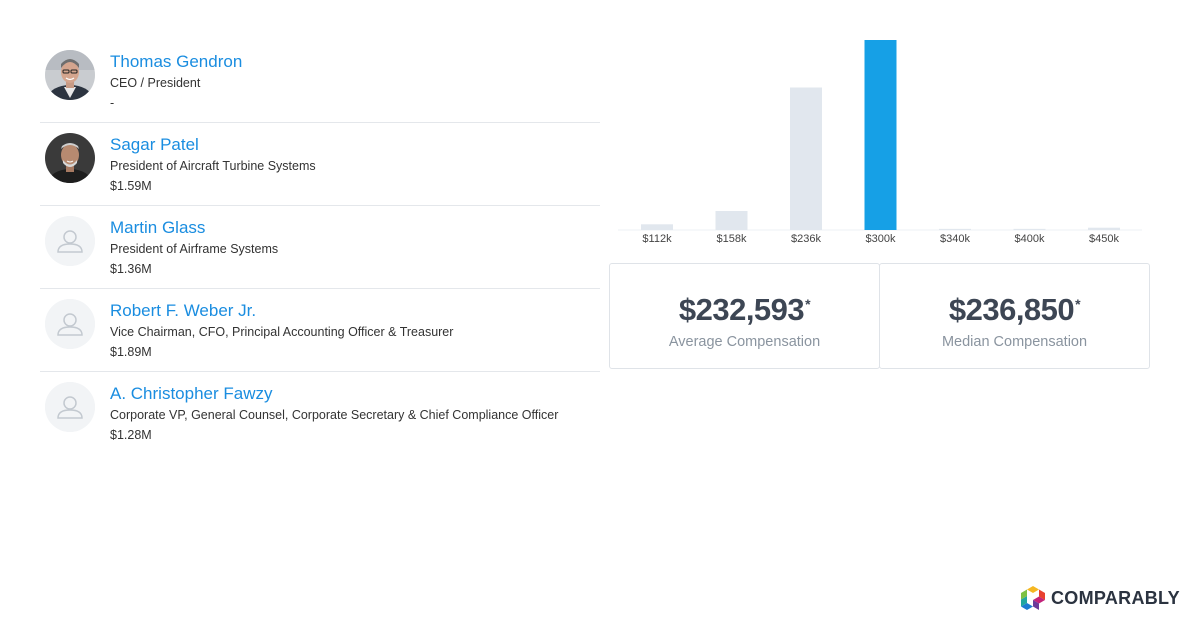 The height and width of the screenshot is (630, 1200). I want to click on x-tick-label: $112k, so click(657, 239).